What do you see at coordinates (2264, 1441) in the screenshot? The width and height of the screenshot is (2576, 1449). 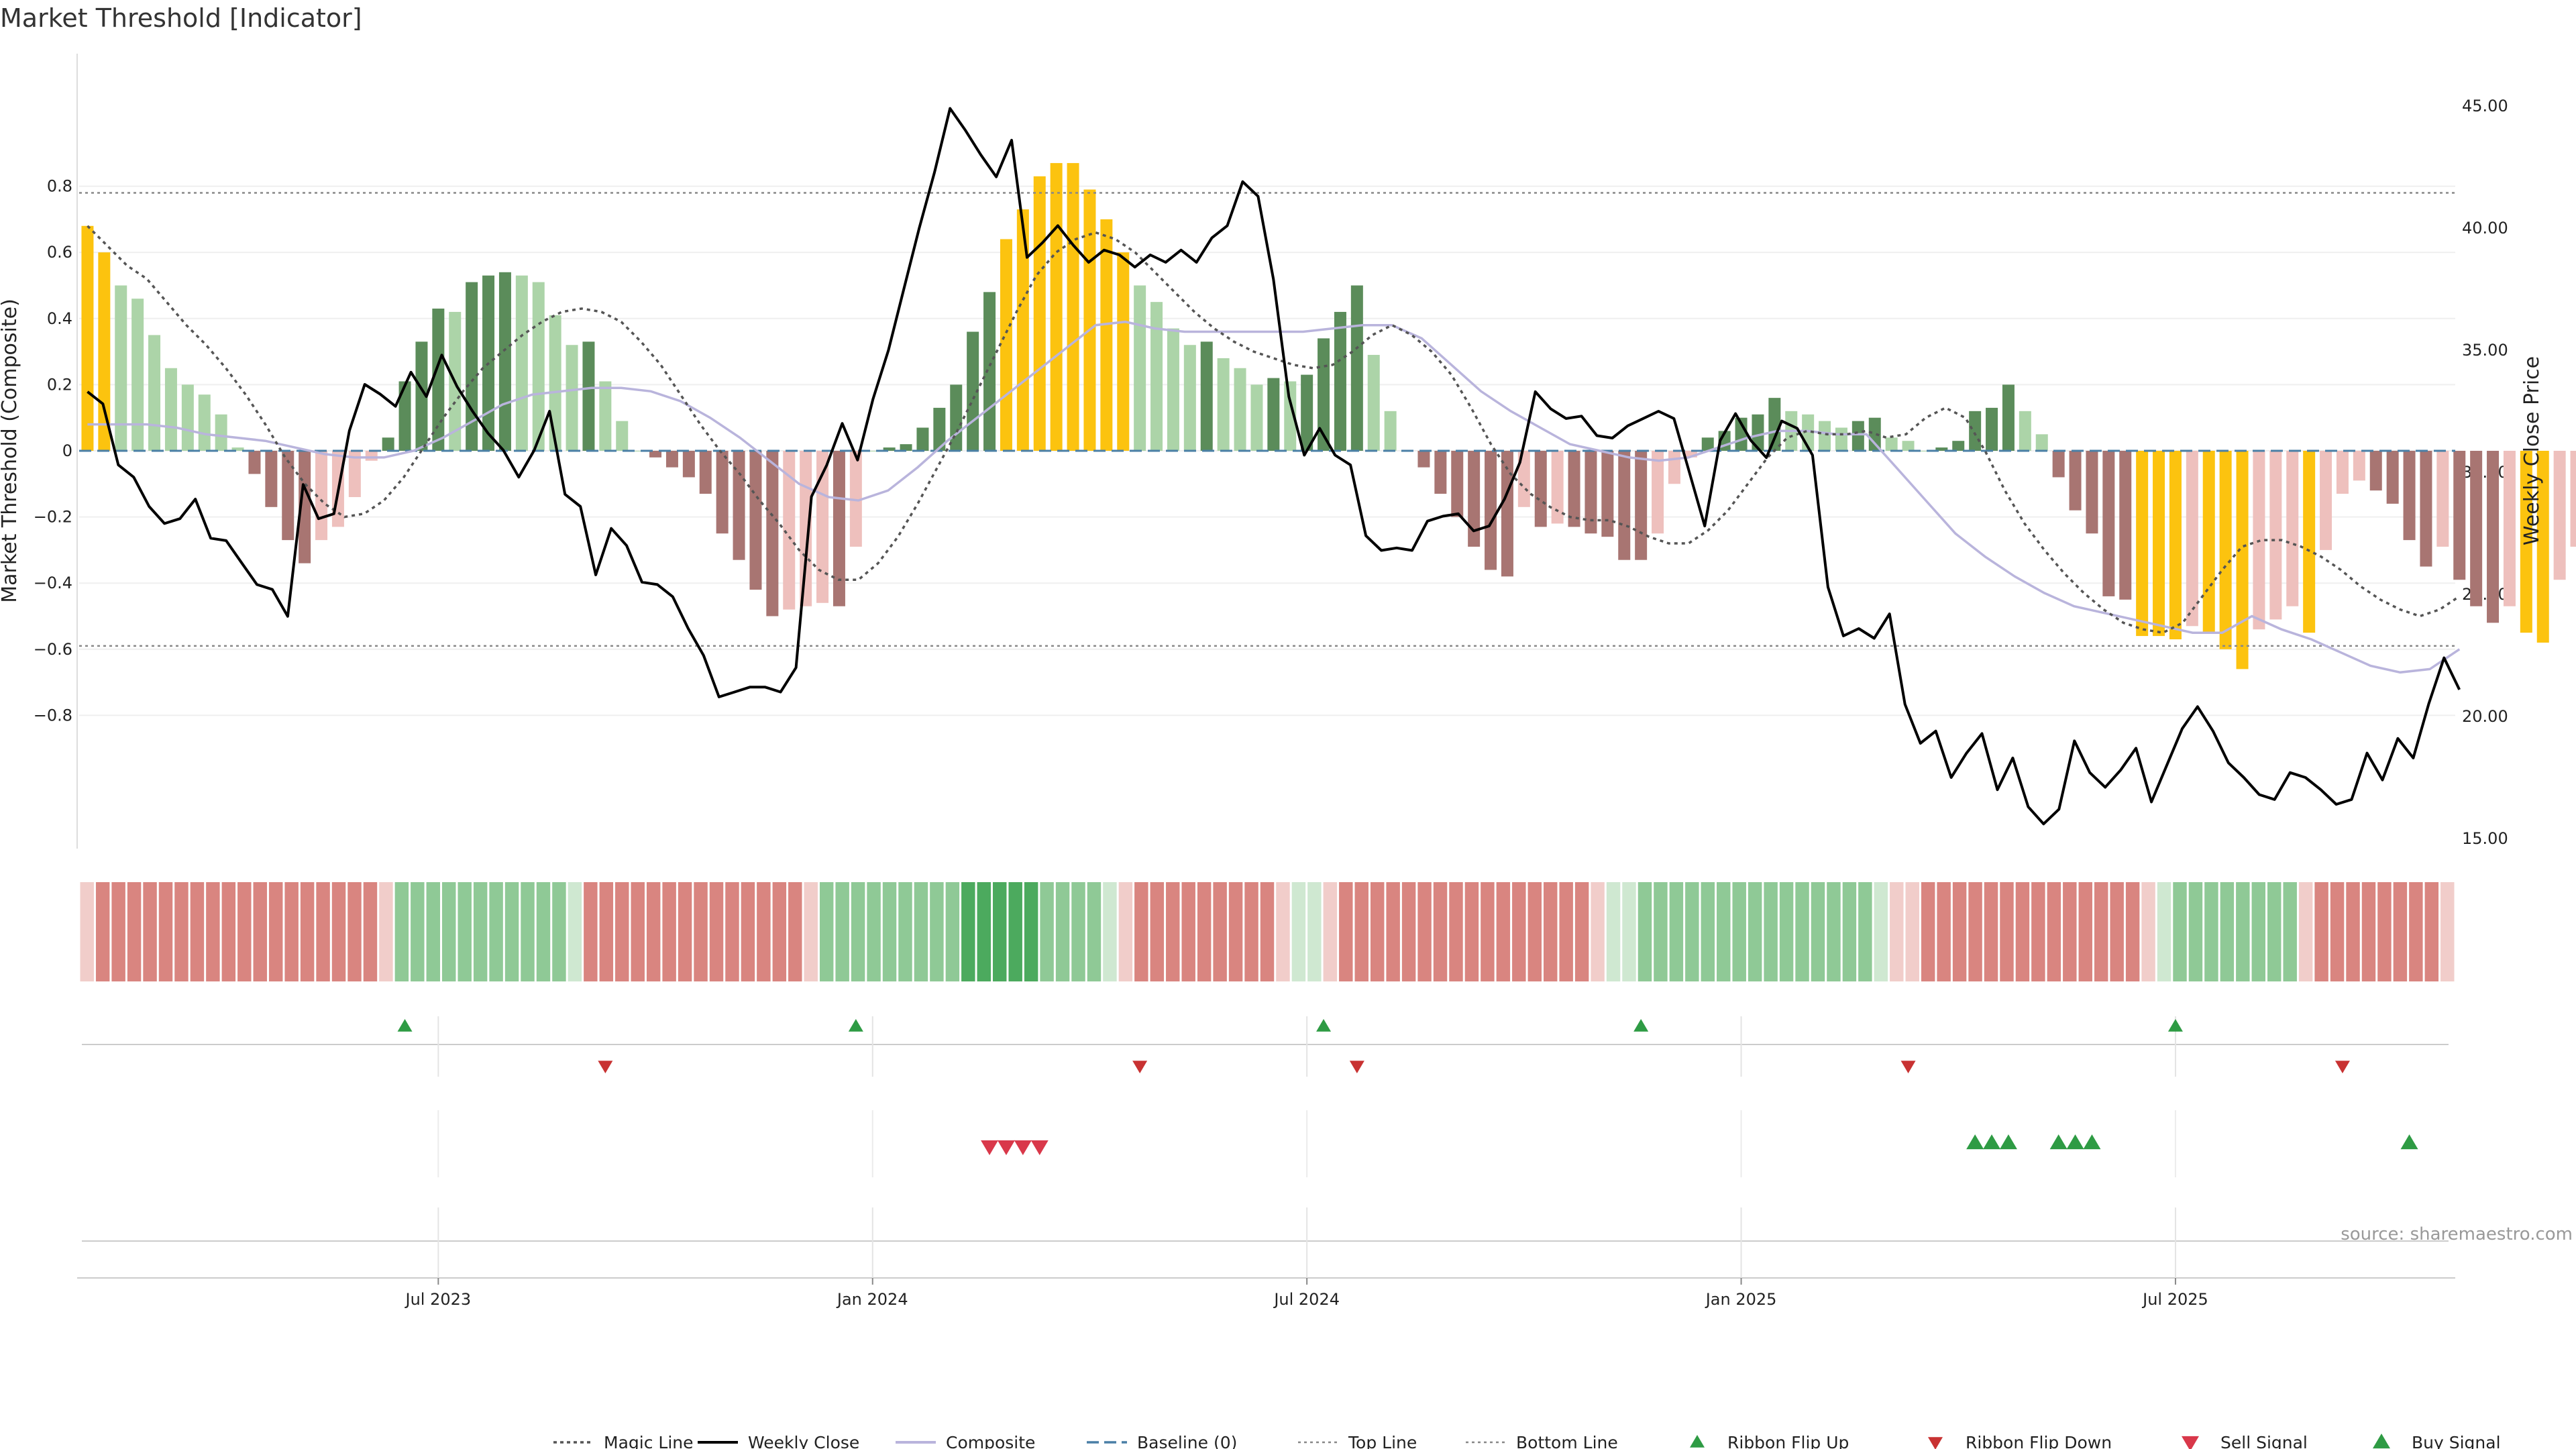 I see `legend-label: Sell Signal` at bounding box center [2264, 1441].